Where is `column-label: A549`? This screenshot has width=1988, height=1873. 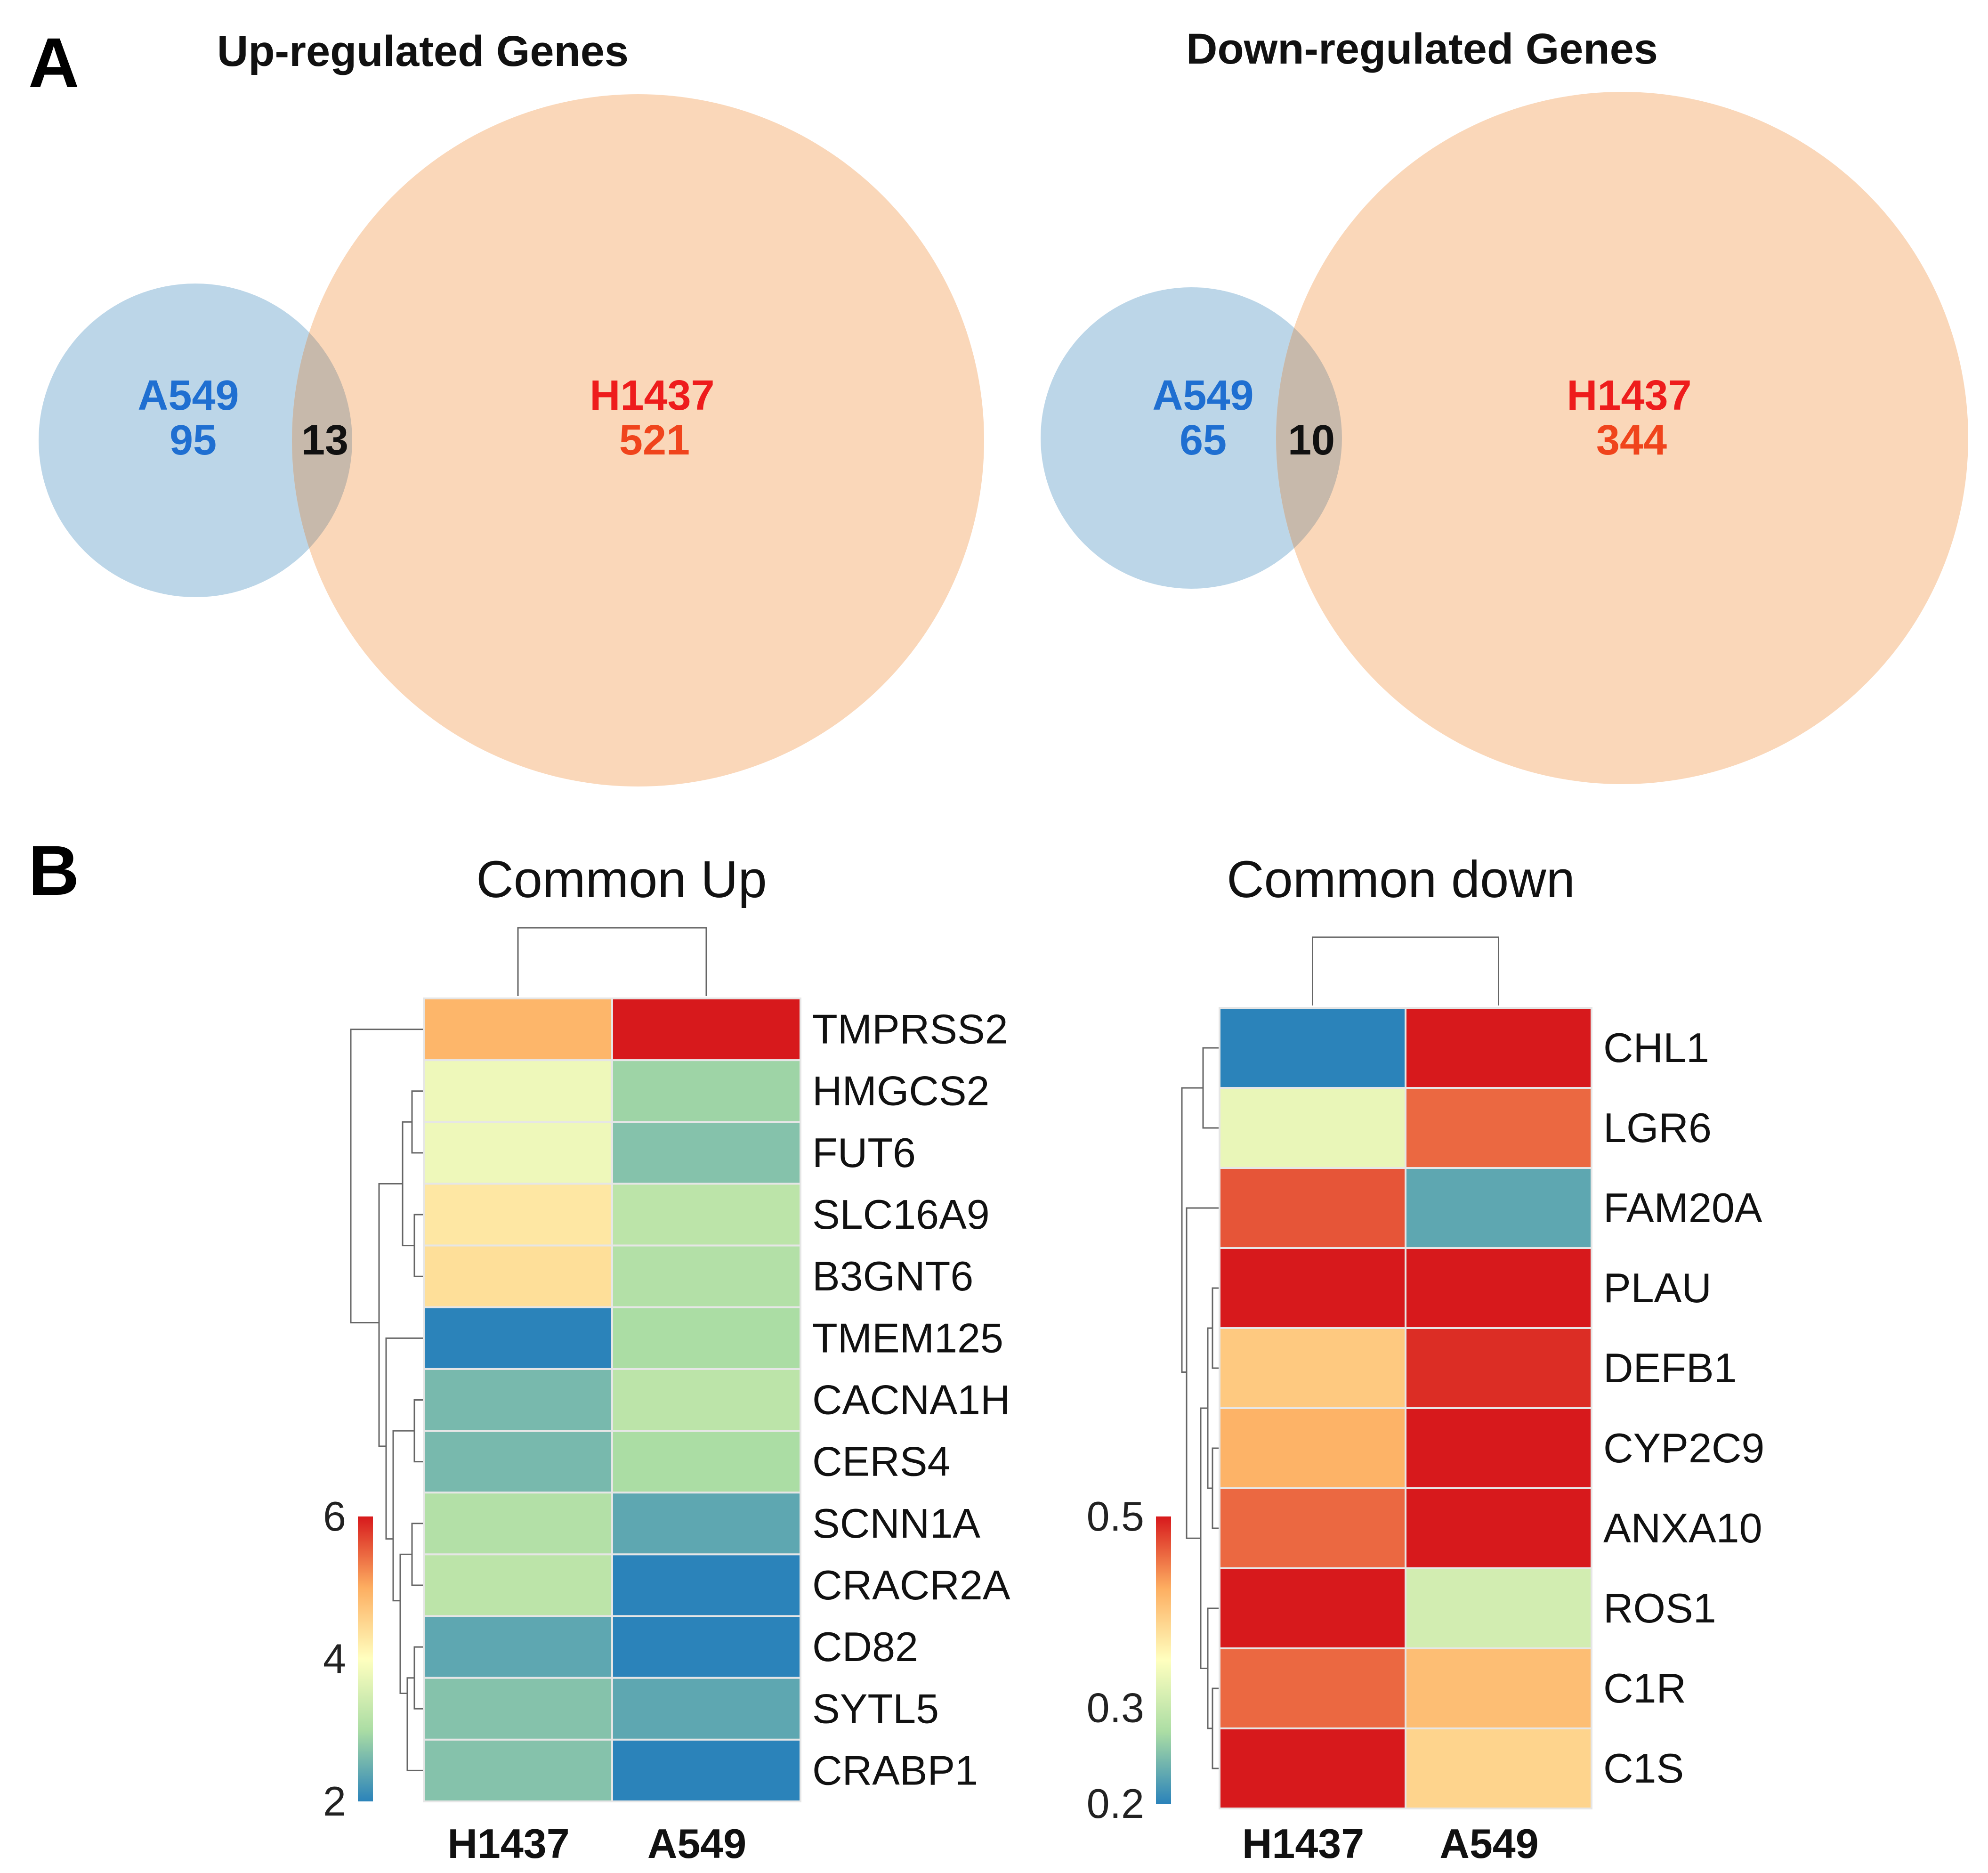
column-label: A549 is located at coordinates (1488, 1844).